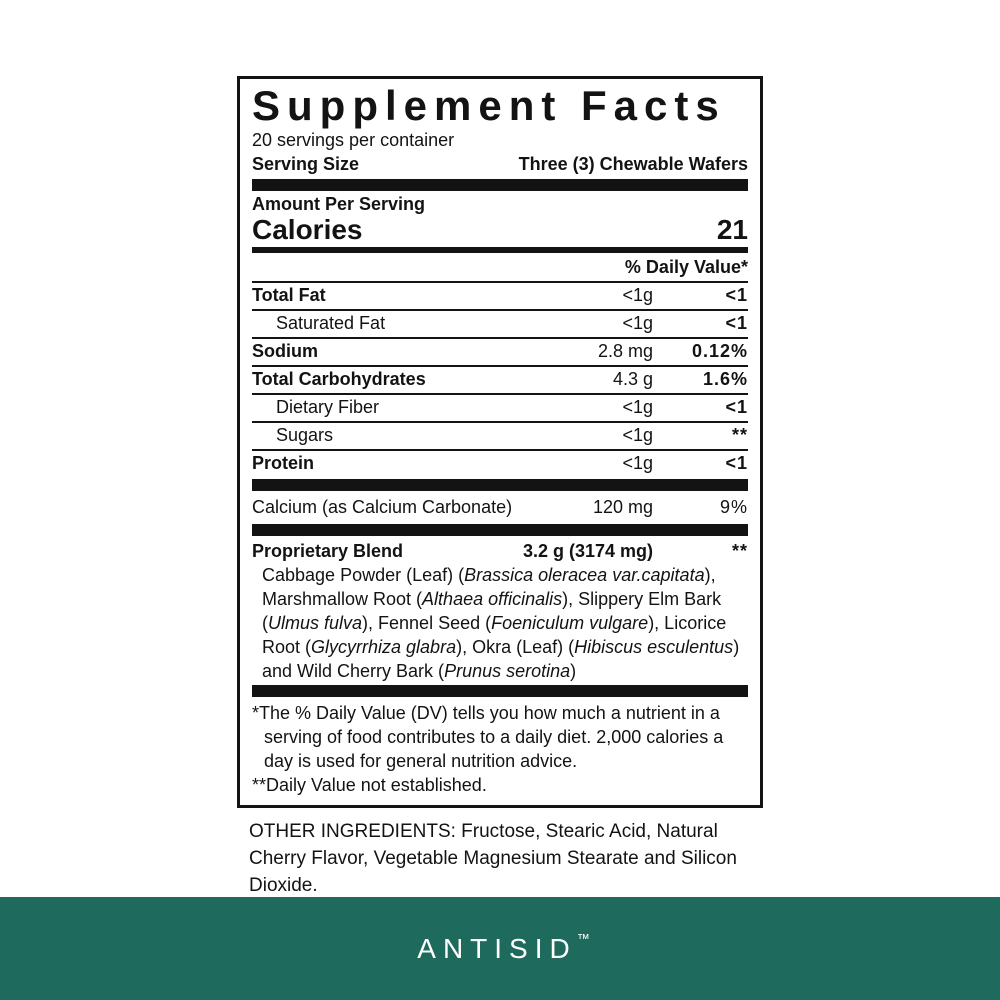  What do you see at coordinates (289, 294) in the screenshot?
I see `nutrient-name: Total Fat` at bounding box center [289, 294].